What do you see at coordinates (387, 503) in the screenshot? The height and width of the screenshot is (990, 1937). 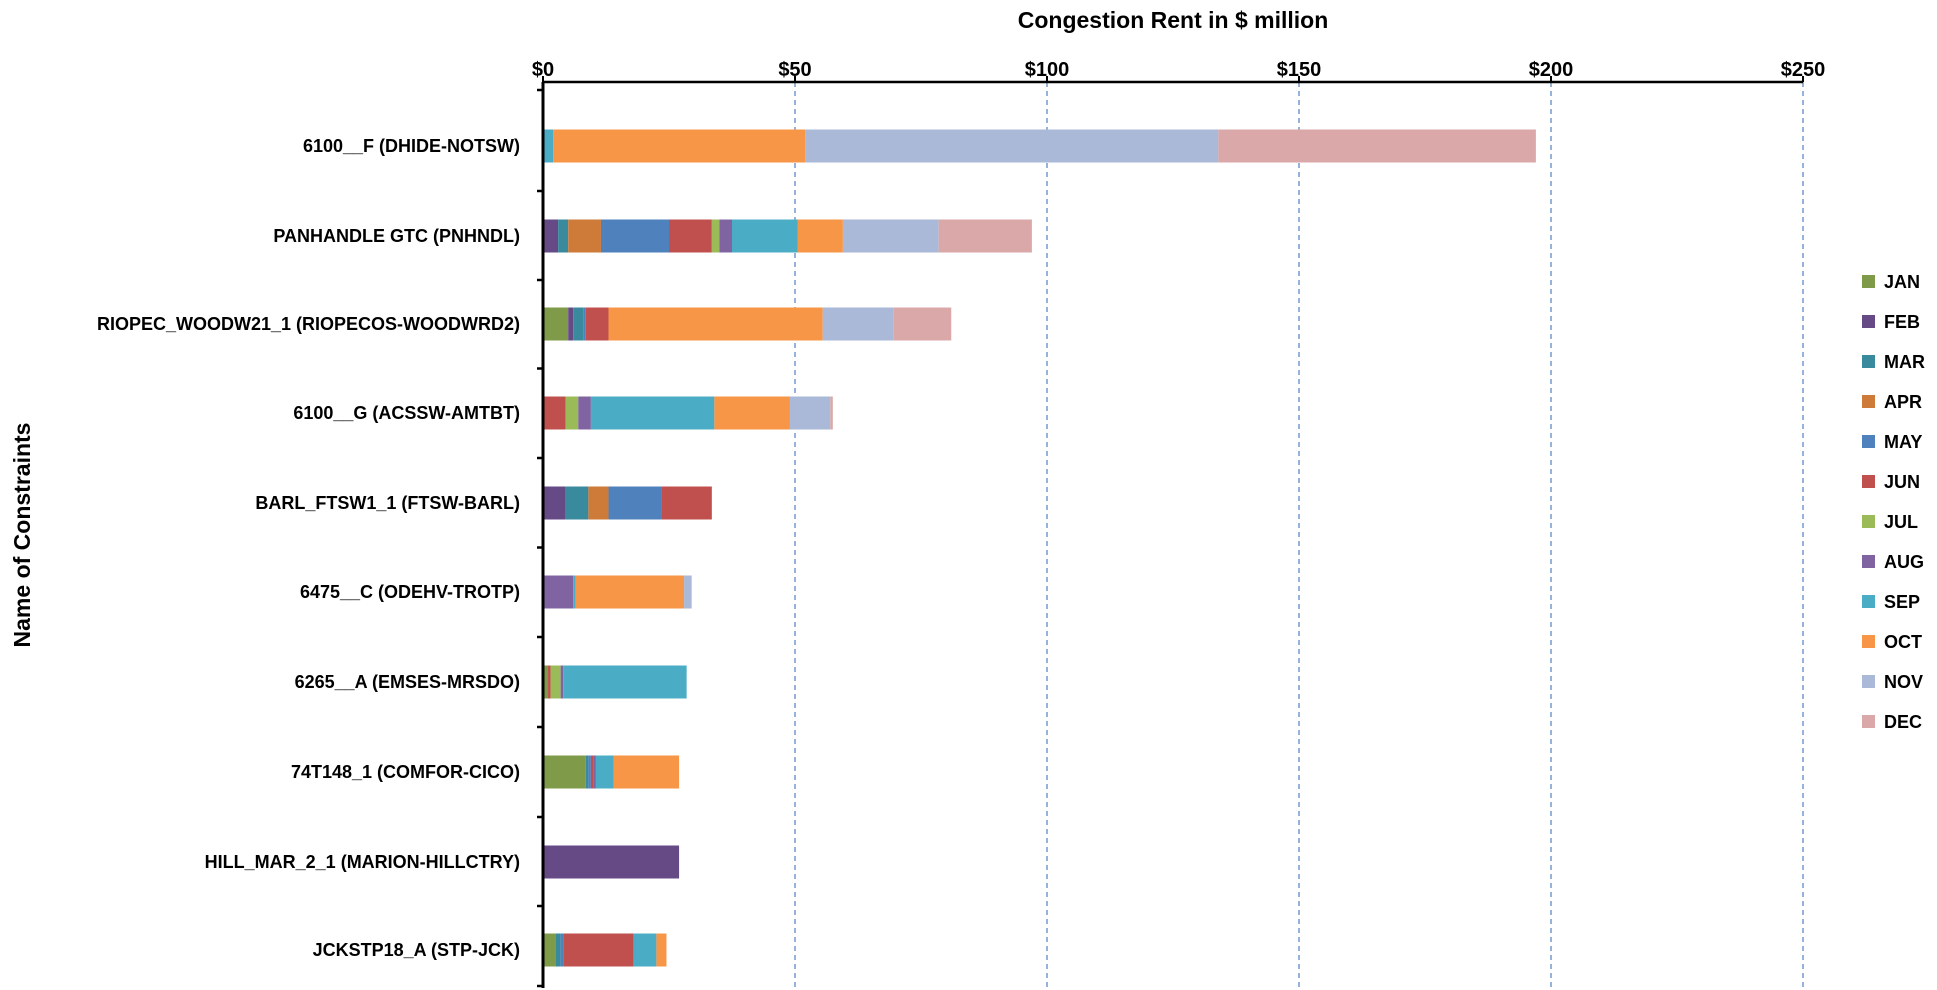 I see `category-label-4: BARL_FTSW1_1 (FTSW-BARL)` at bounding box center [387, 503].